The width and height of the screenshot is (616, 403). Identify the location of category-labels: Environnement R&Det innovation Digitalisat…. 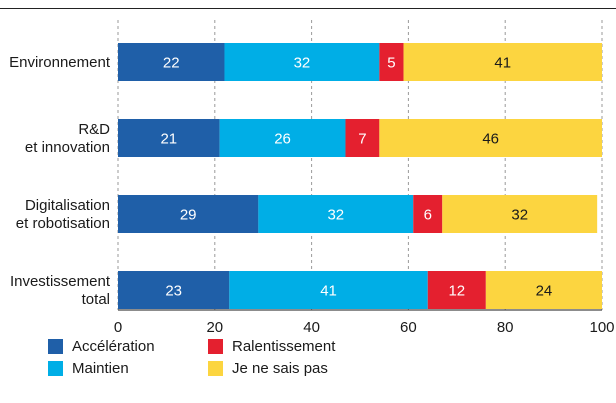
(60, 181).